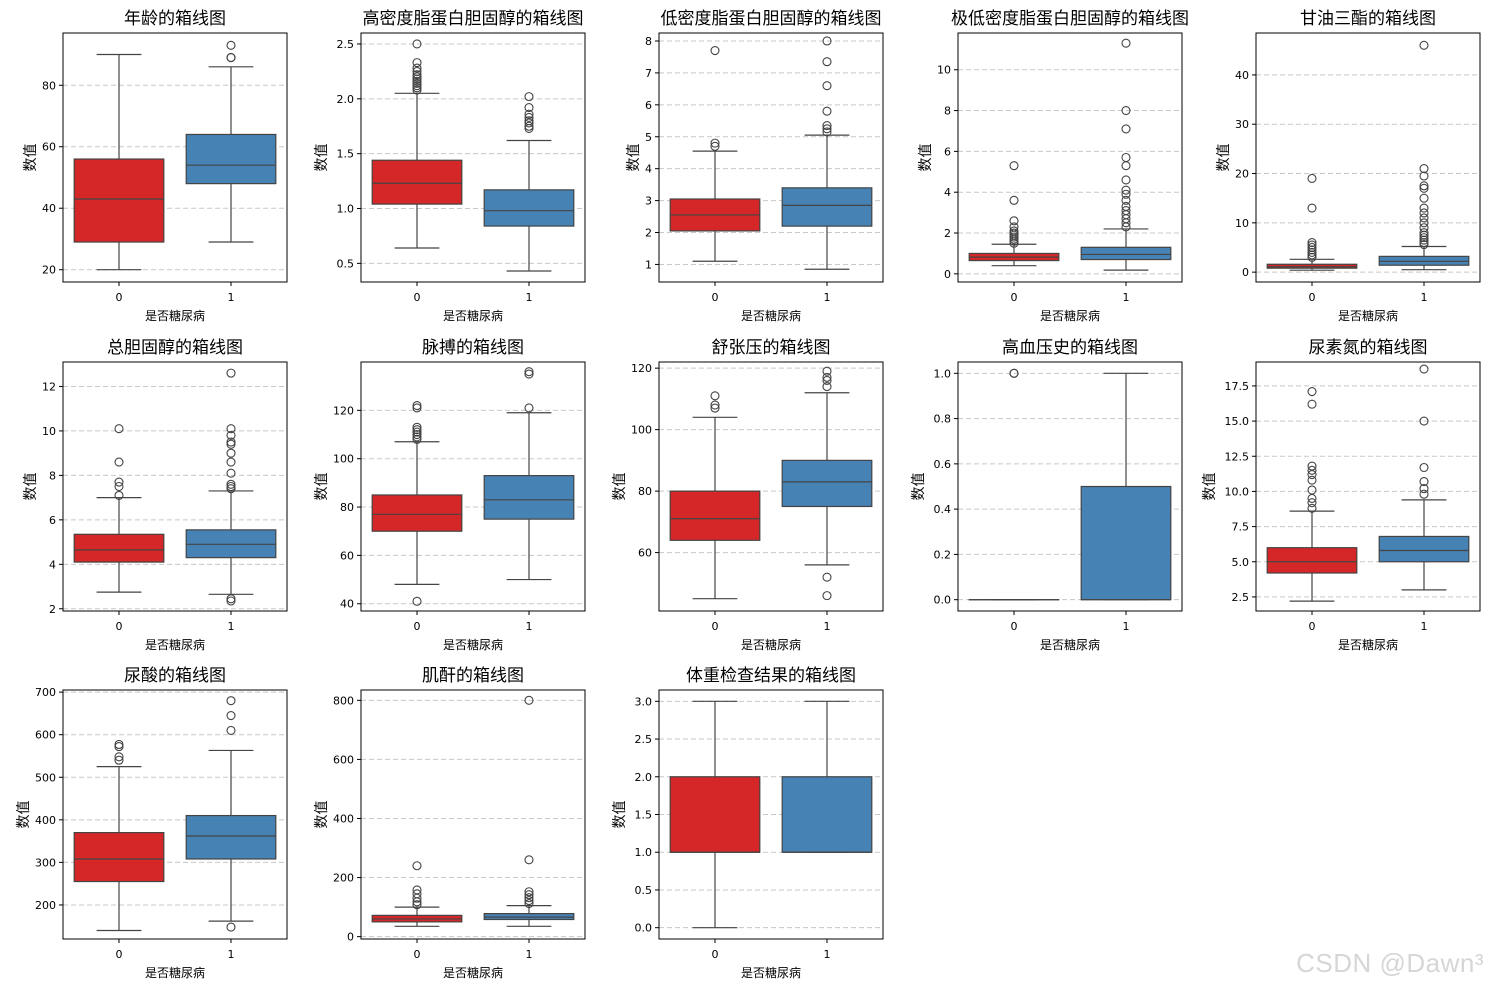 The image size is (1490, 989). Describe the element at coordinates (343, 700) in the screenshot. I see `ytick-label: 800` at that location.